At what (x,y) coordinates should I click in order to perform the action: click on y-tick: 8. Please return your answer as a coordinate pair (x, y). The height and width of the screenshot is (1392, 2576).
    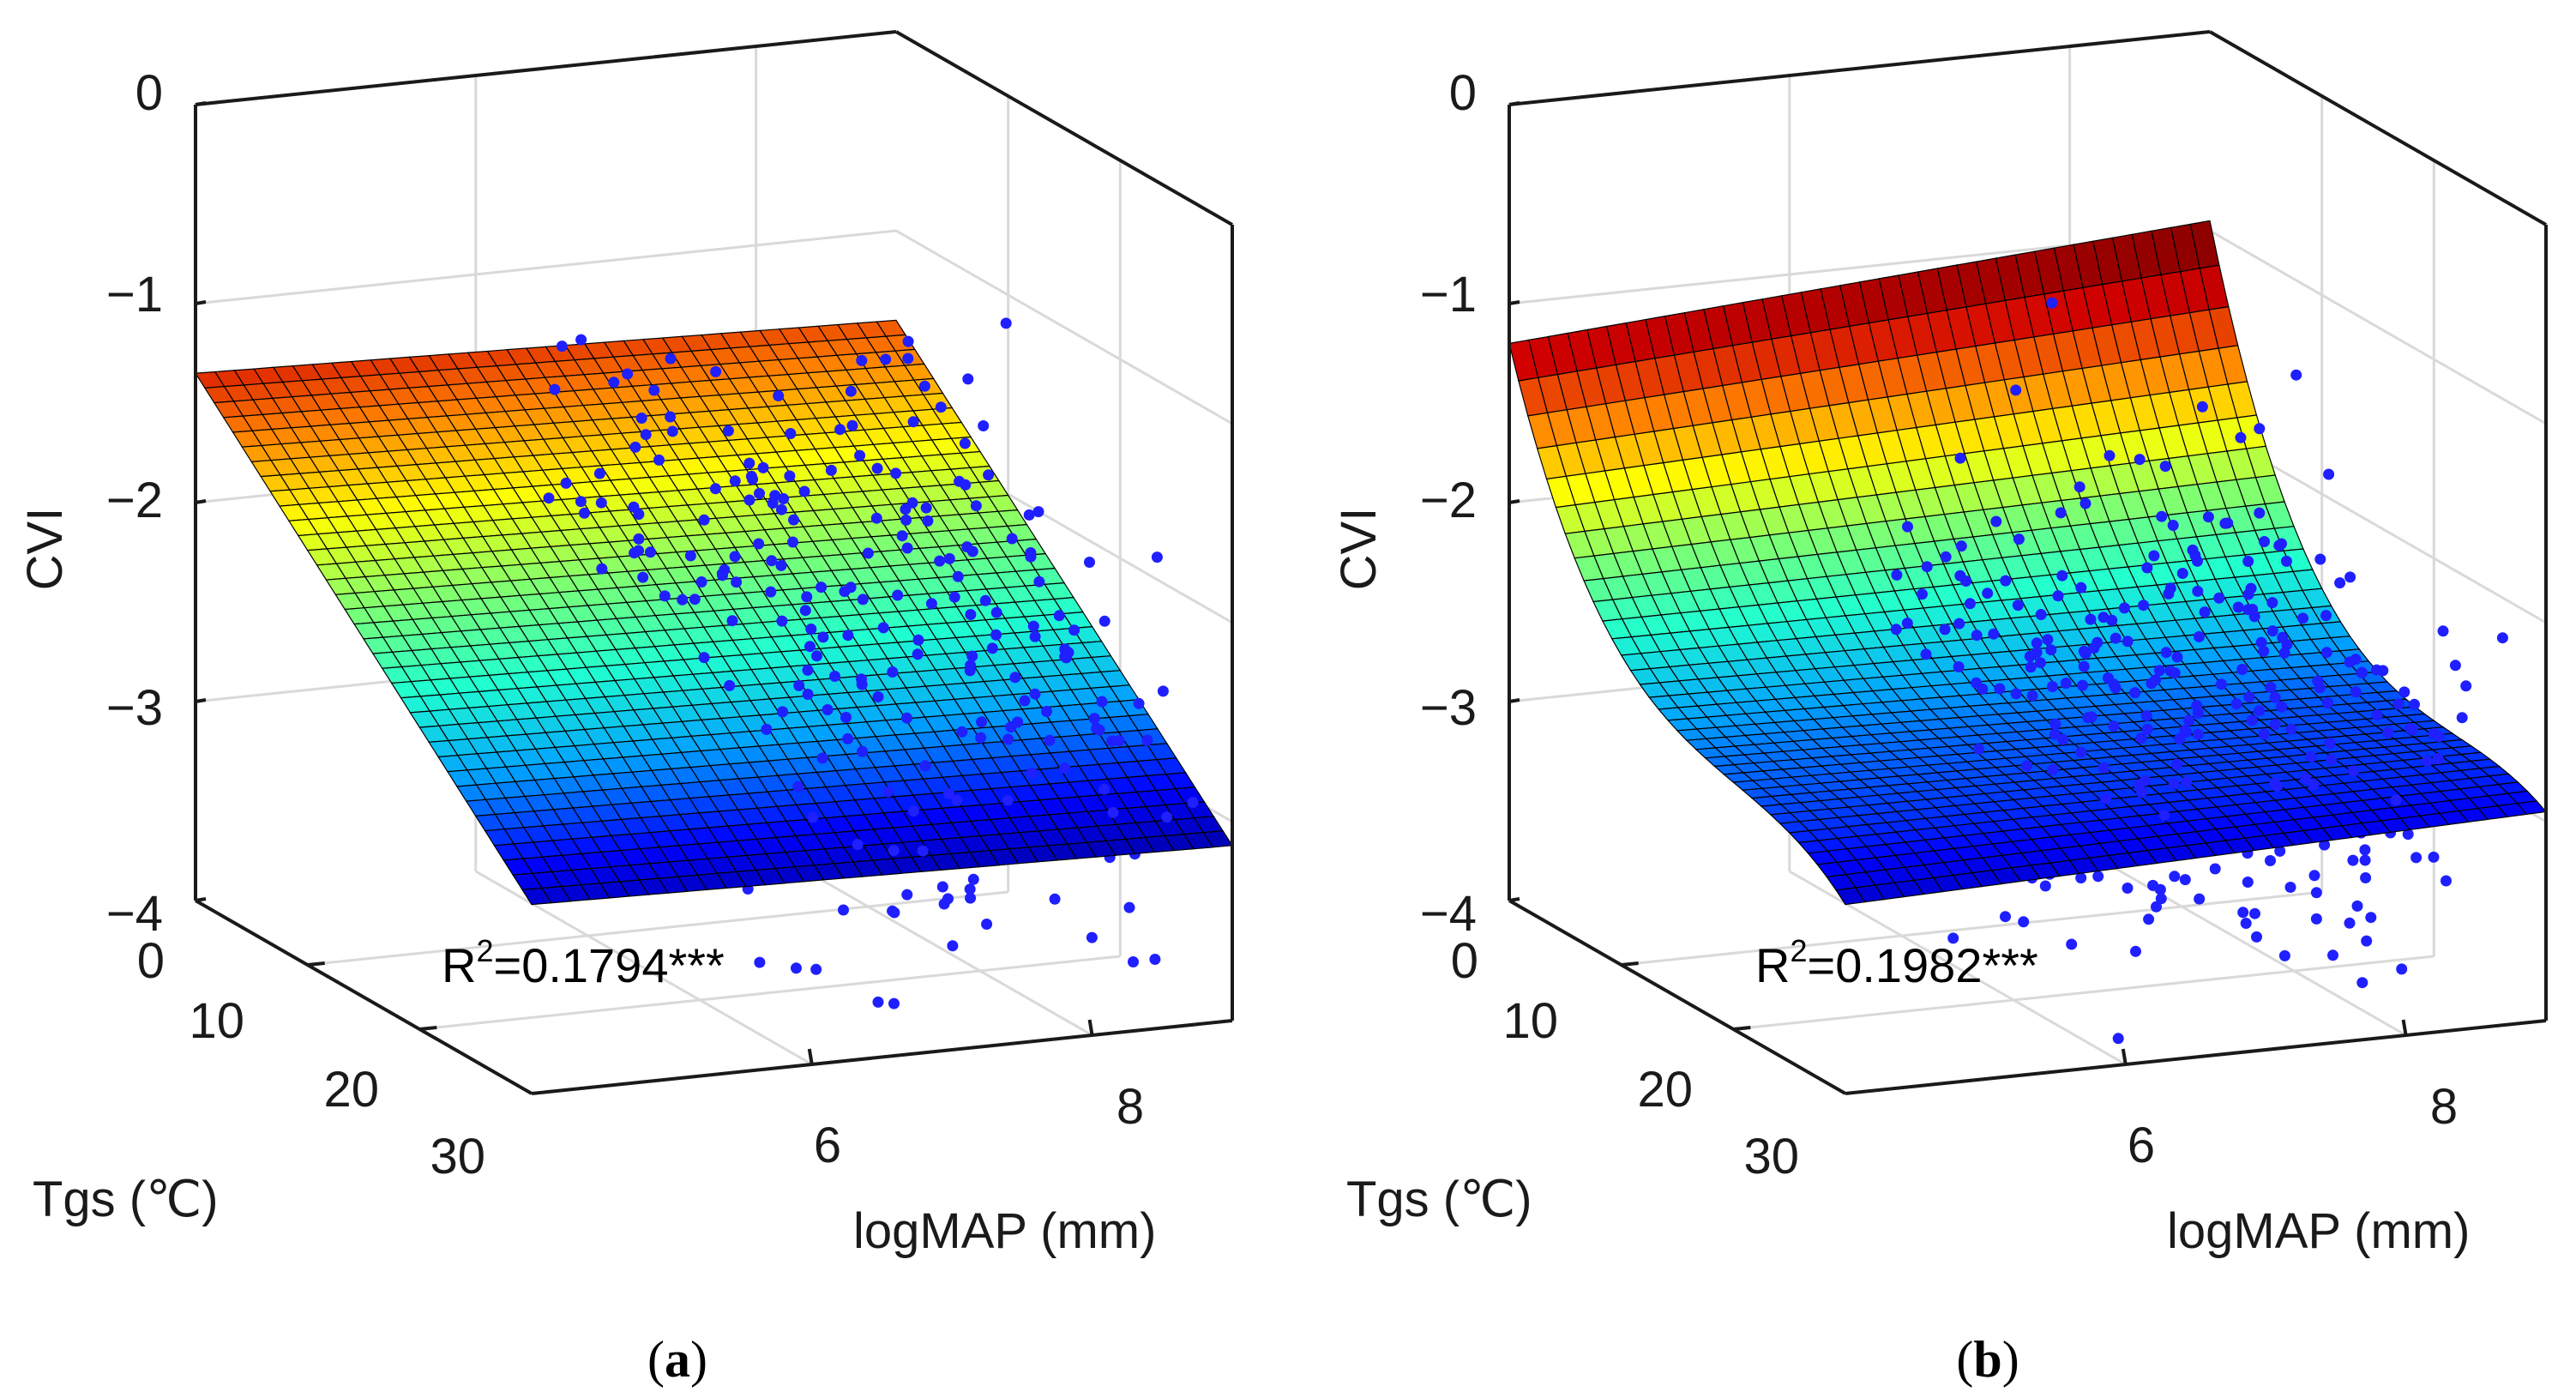
    Looking at the image, I should click on (1130, 1107).